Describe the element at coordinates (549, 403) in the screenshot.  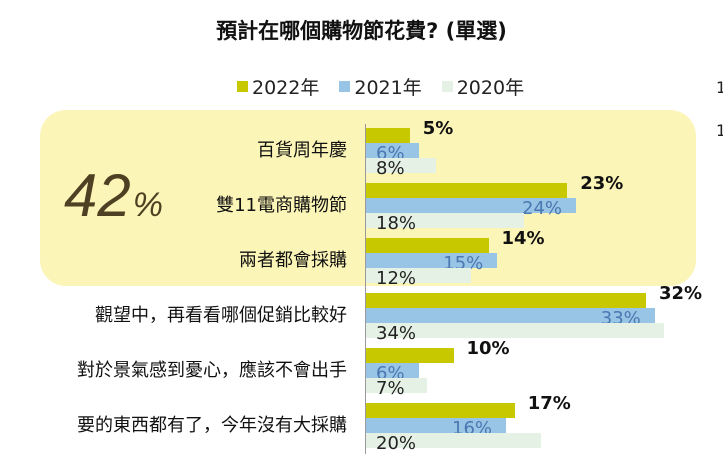
I see `data-label-2022: 17%` at that location.